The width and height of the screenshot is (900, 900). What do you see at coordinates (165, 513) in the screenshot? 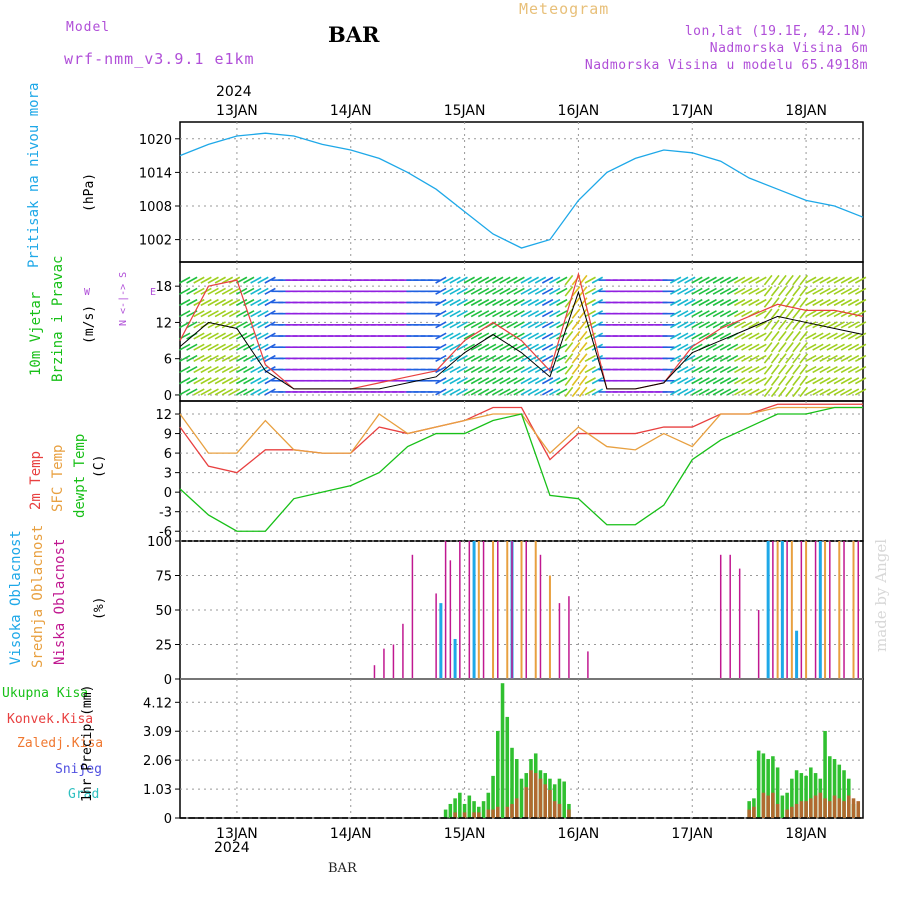
I see `y-tick-label: -3` at bounding box center [165, 513].